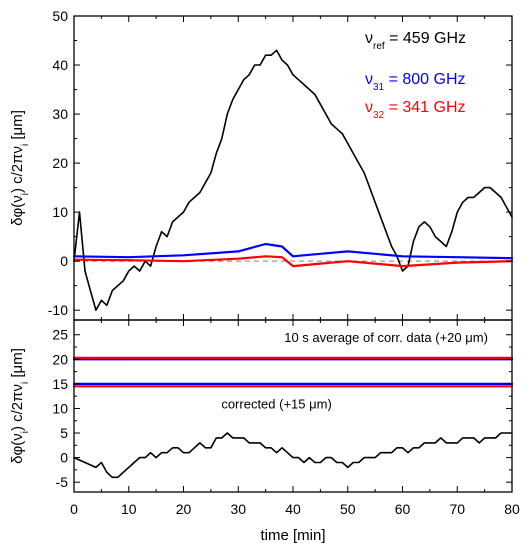 Image resolution: width=522 pixels, height=548 pixels. I want to click on y-tick-label: 50, so click(60, 16).